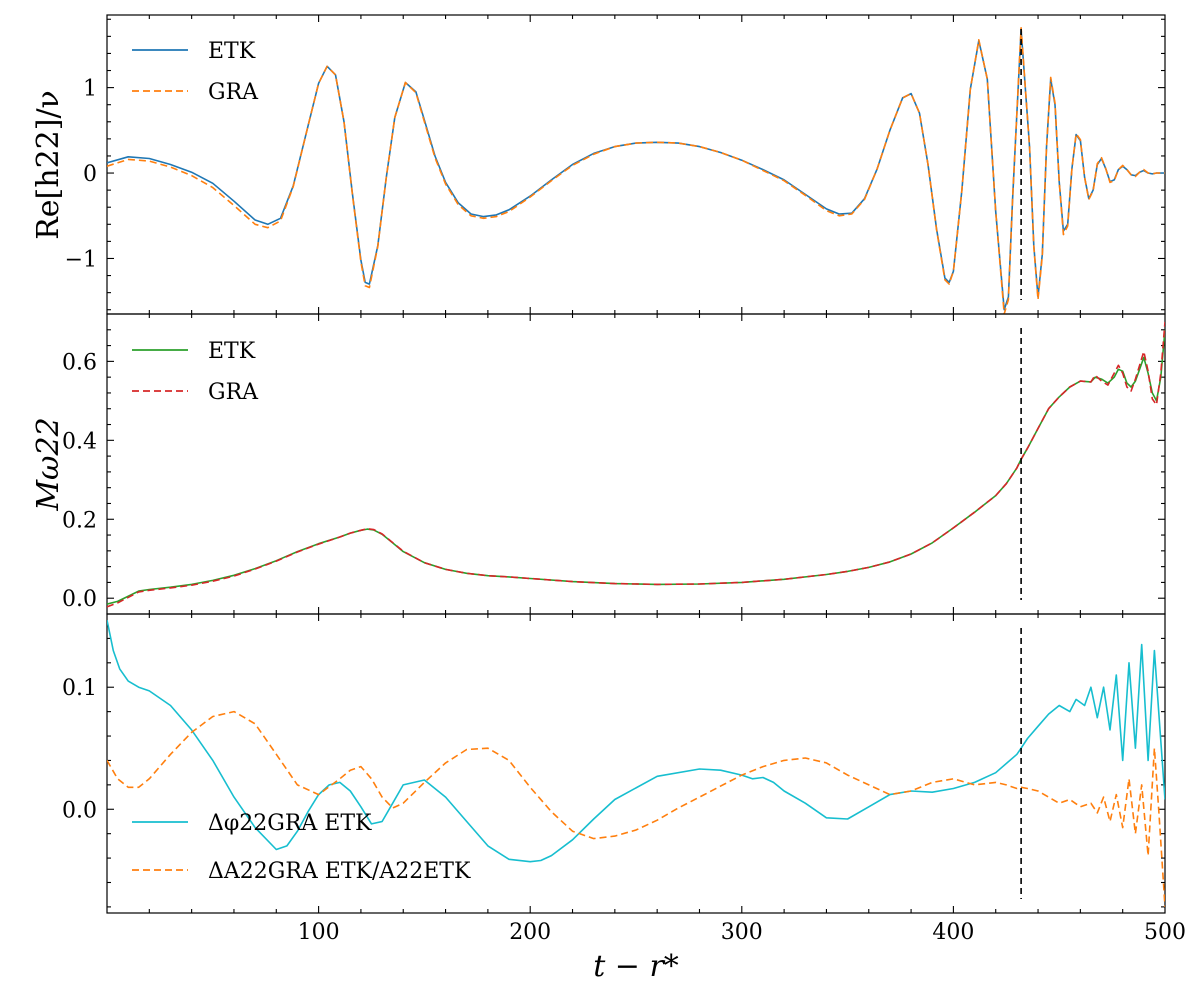  I want to click on legend-label: Δφ22GRA ETK, so click(290, 823).